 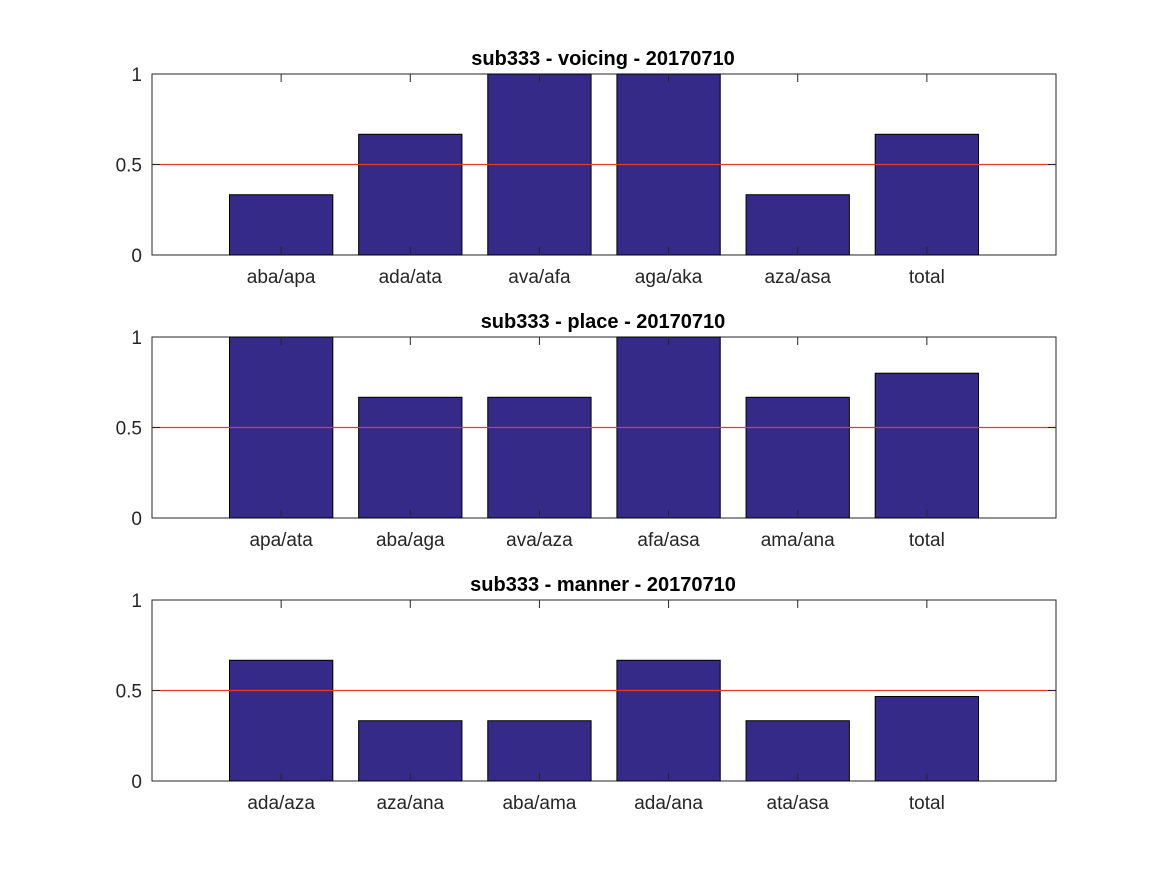 I want to click on x-tick-label: apa/ata, so click(x=281, y=540).